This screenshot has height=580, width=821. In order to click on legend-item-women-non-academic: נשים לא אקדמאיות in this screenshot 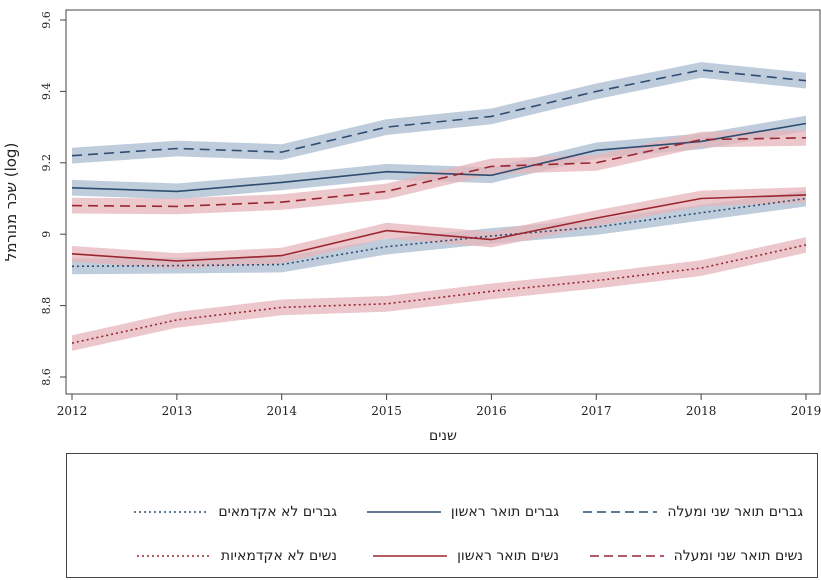, I will do `click(236, 556)`.